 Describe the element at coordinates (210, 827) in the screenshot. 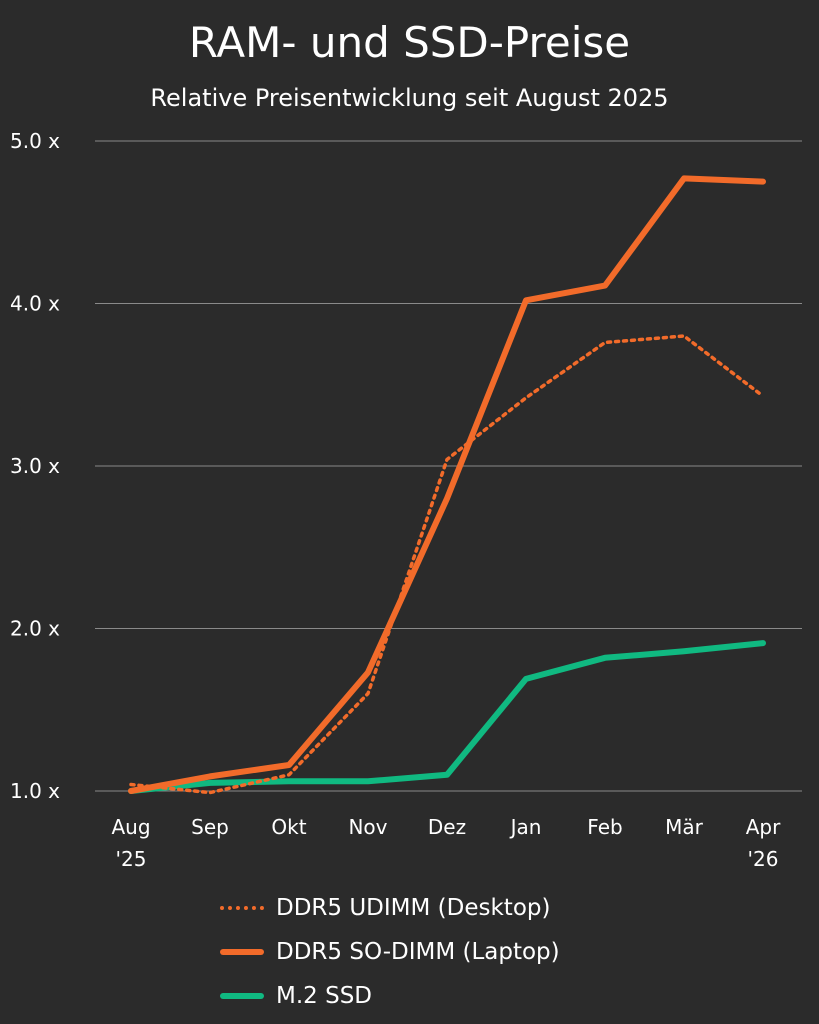

I see `x-tick-label: Sep` at that location.